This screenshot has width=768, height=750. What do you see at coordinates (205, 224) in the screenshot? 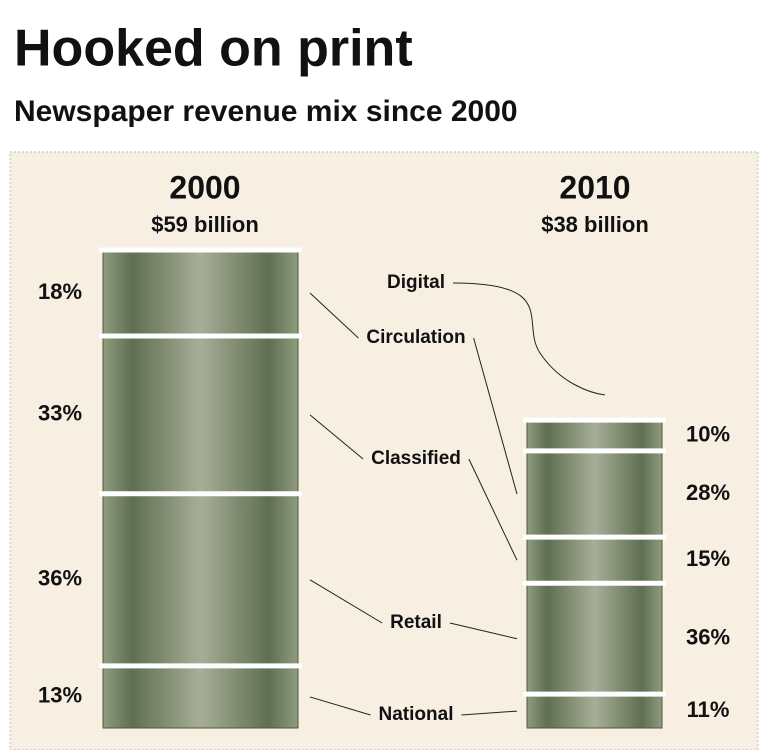
I see `total-label: $59 billion` at bounding box center [205, 224].